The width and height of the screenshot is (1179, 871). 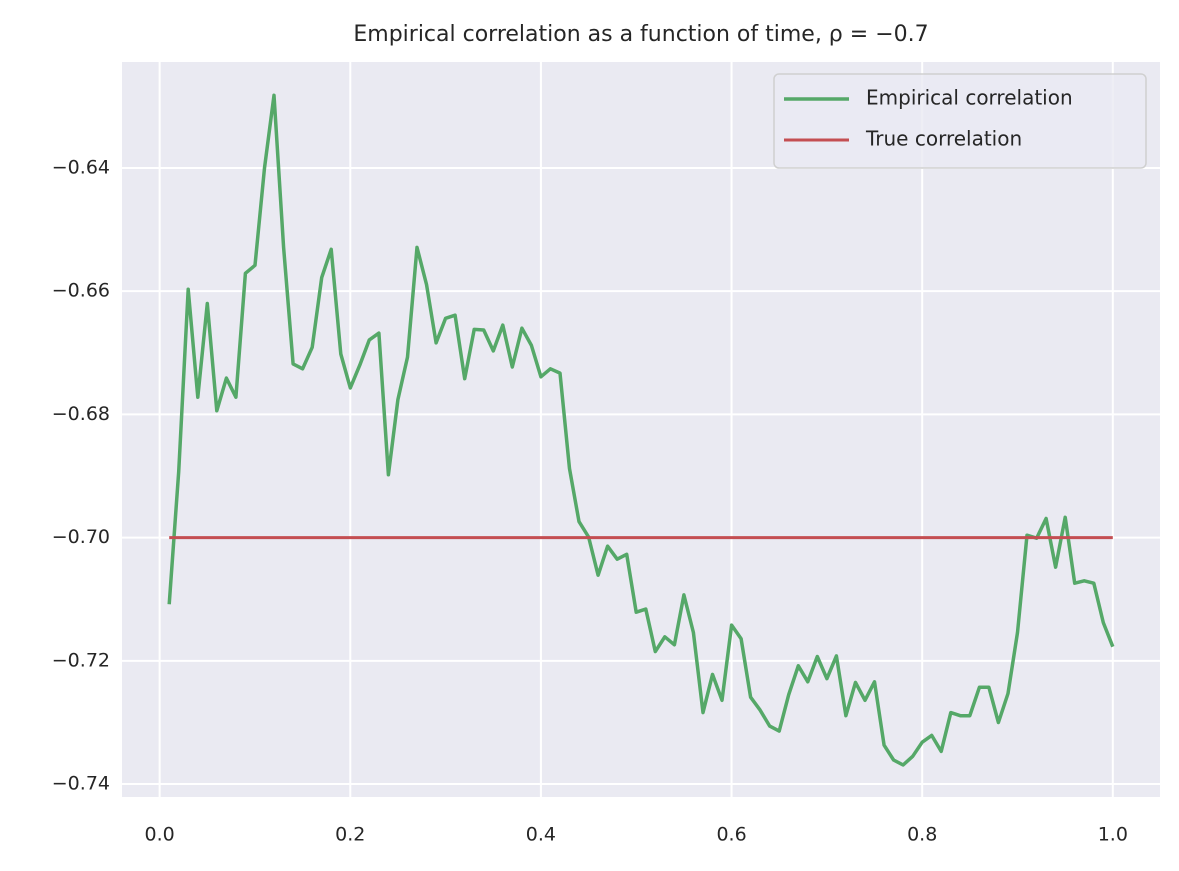 What do you see at coordinates (81, 414) in the screenshot?
I see `y-tick-label: −0.68` at bounding box center [81, 414].